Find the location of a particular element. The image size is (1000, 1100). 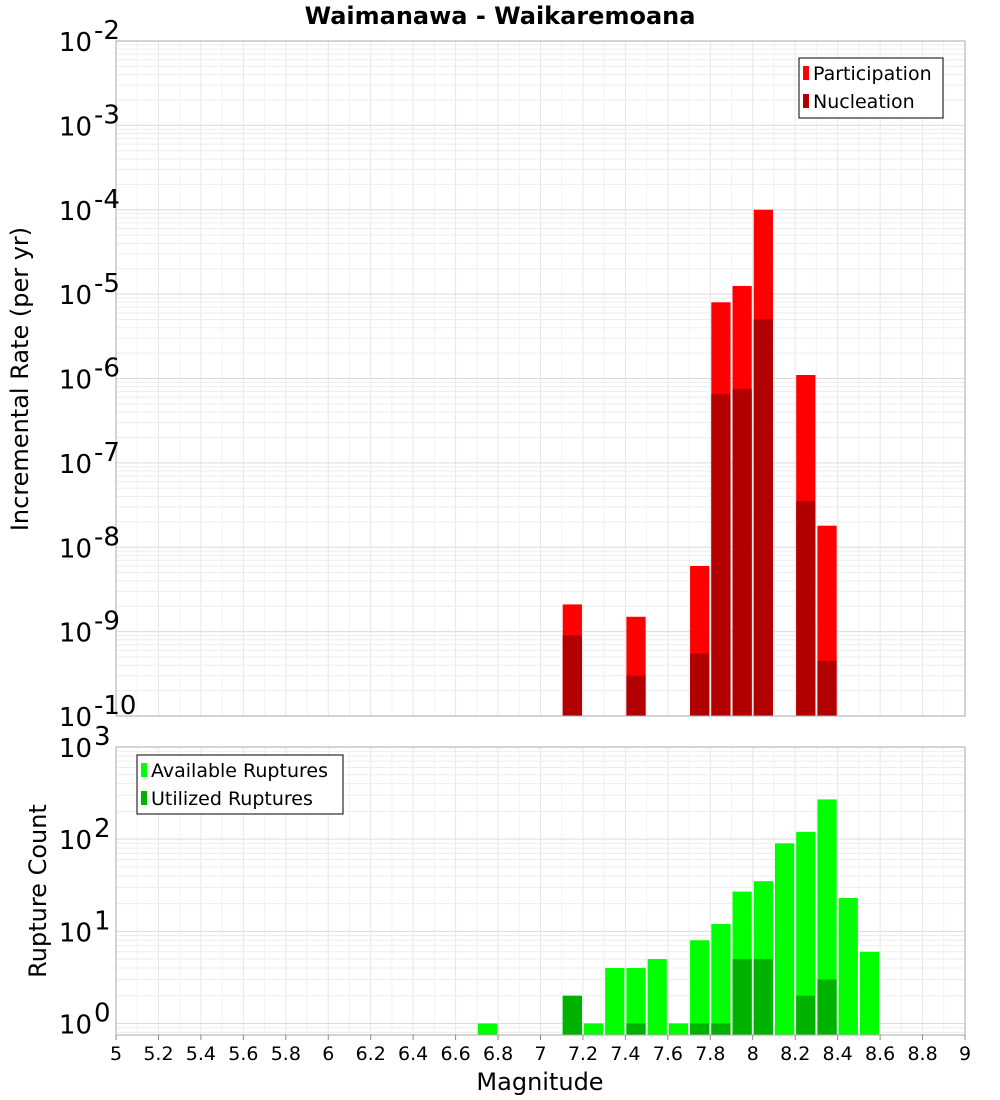

y-tick-exponent-count-1: 2 is located at coordinates (102, 829).